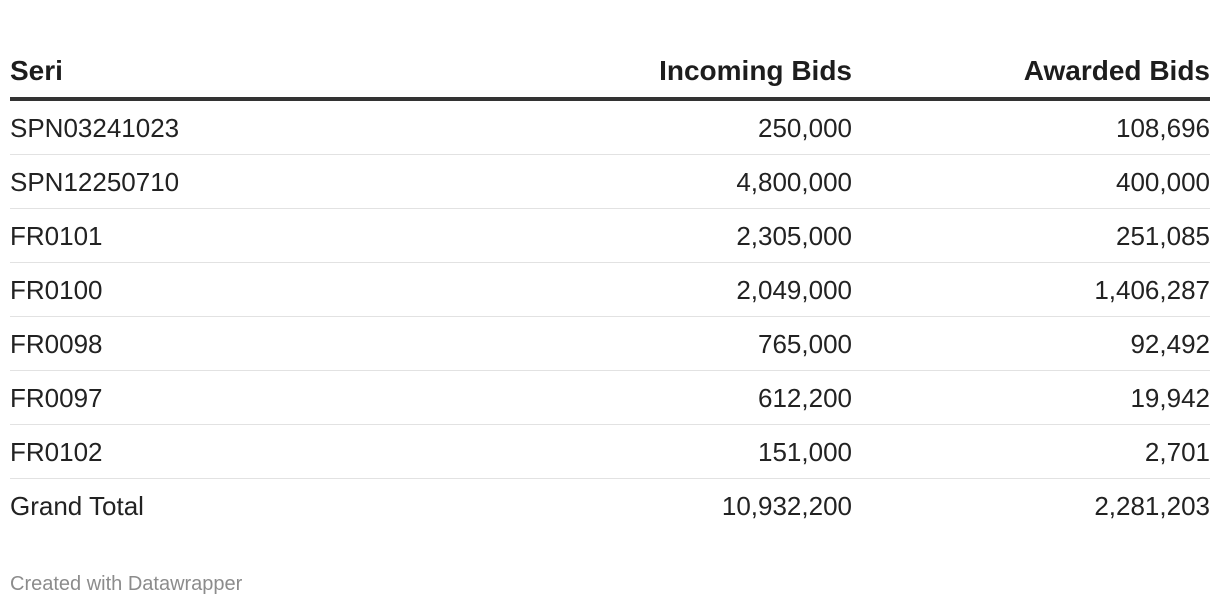  What do you see at coordinates (1031, 289) in the screenshot?
I see `cell-awarded-bids: 1,406,287` at bounding box center [1031, 289].